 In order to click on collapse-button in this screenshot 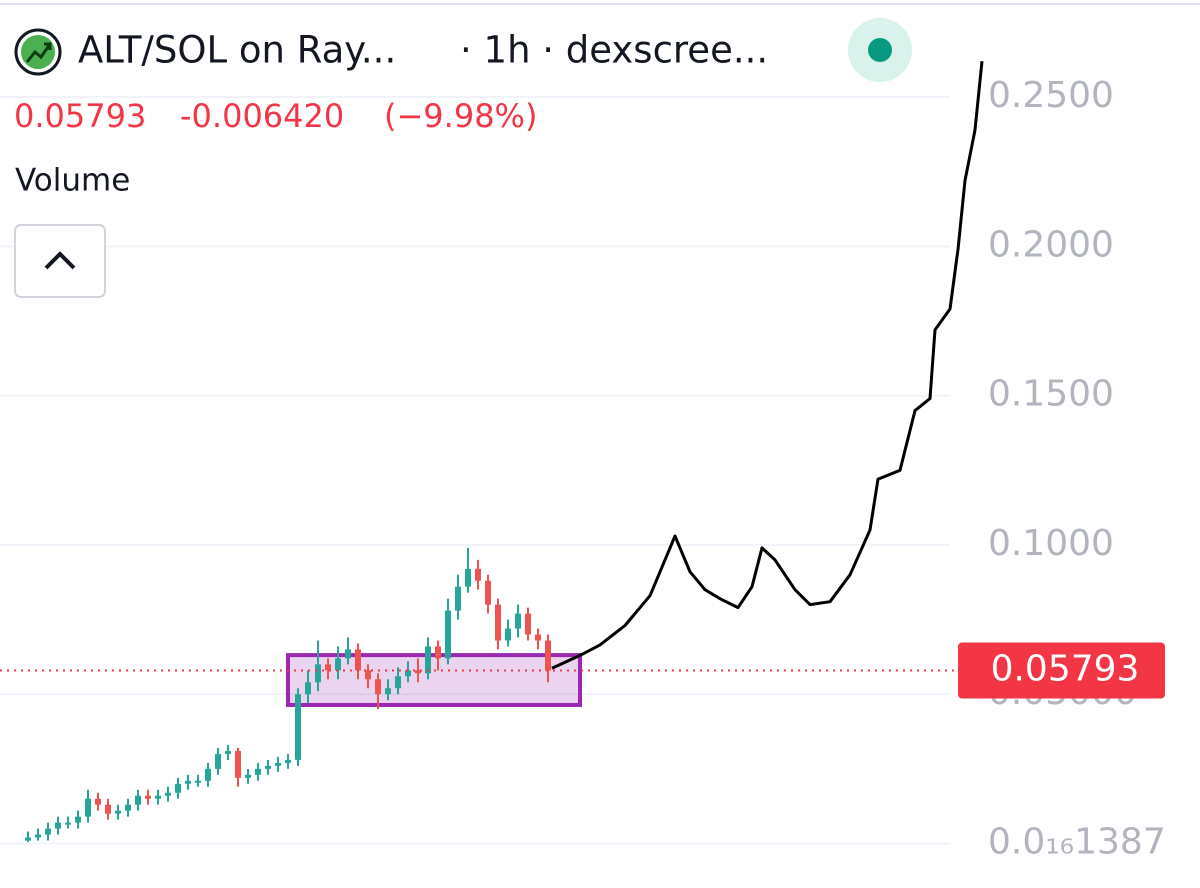, I will do `click(60, 261)`.